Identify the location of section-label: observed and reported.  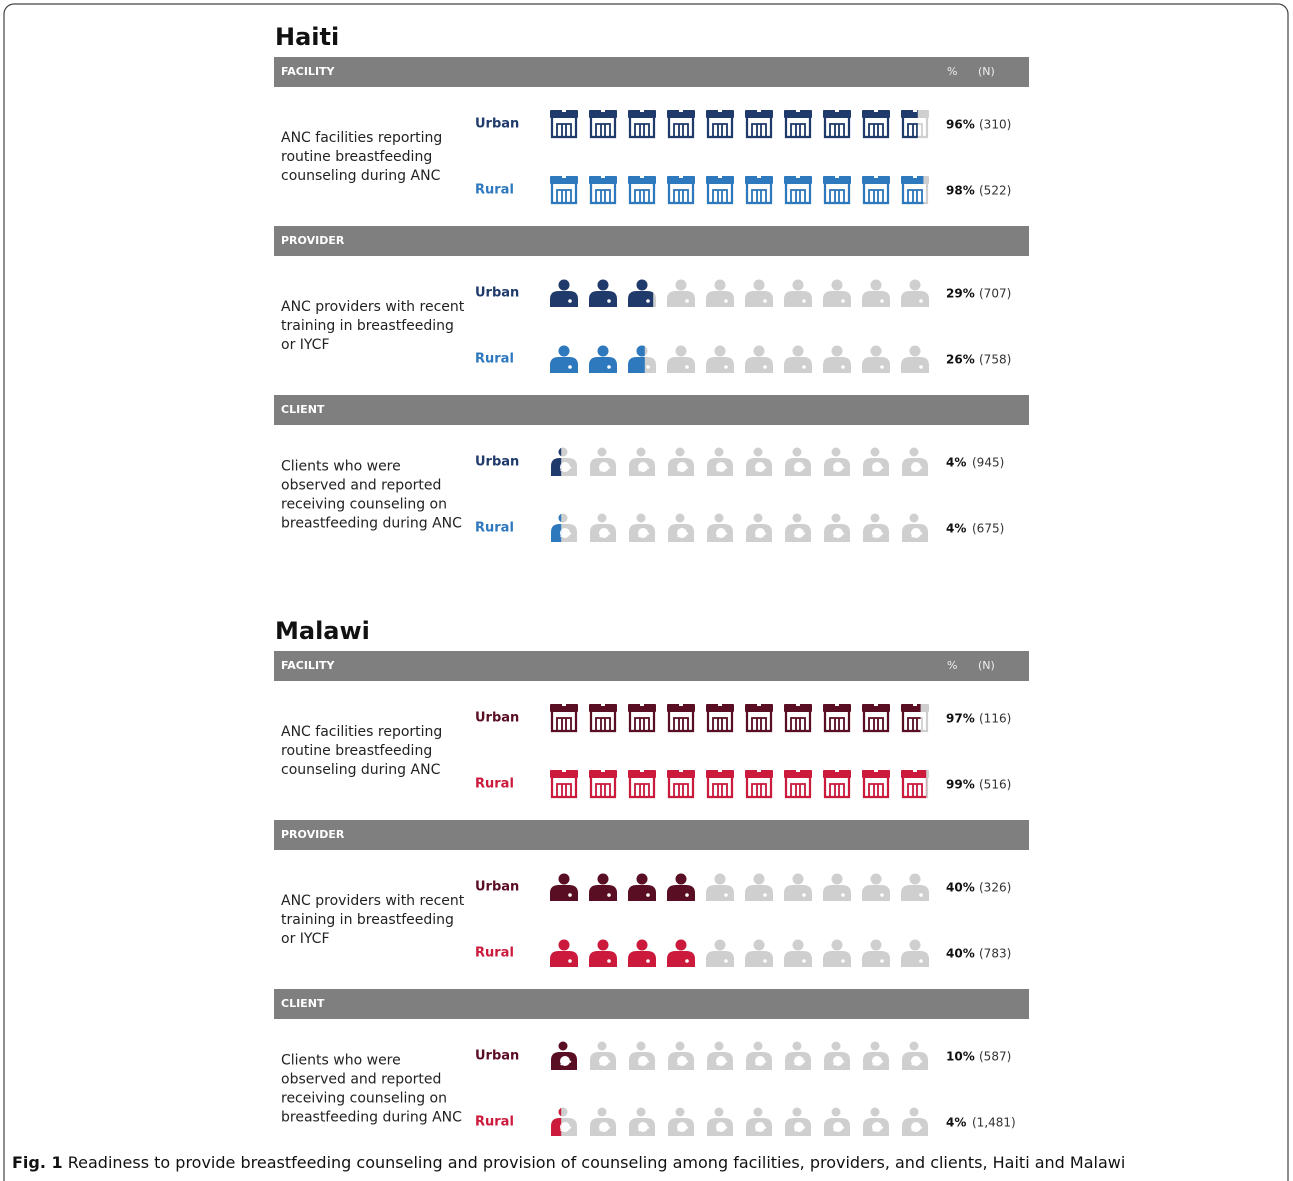
(361, 1080).